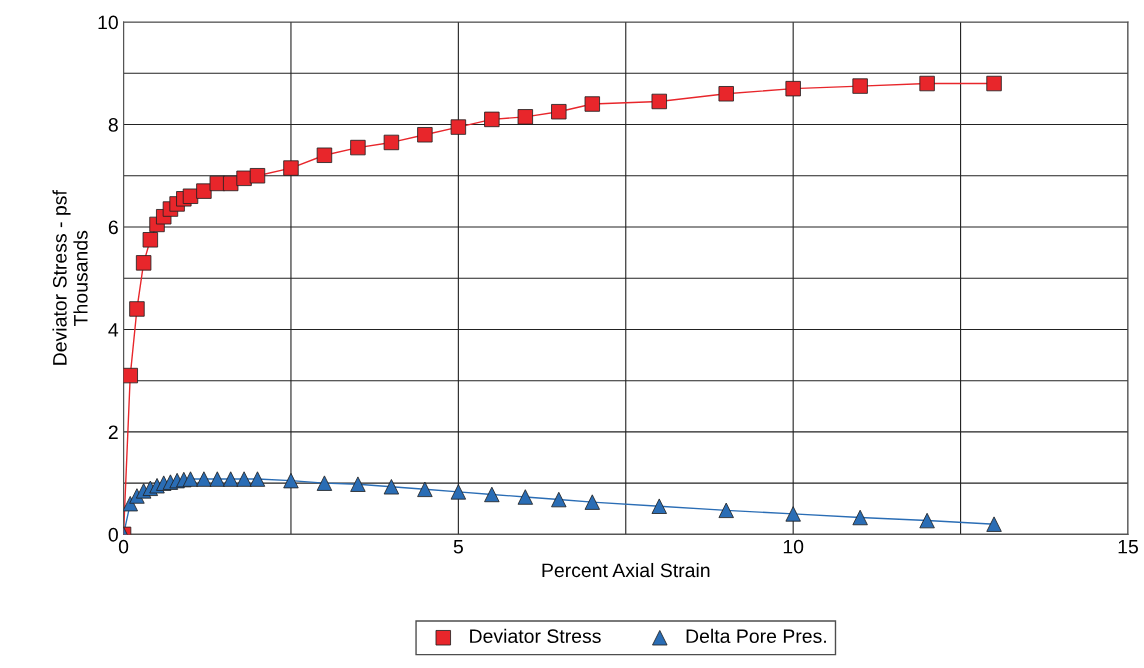  I want to click on x-tick-label: 10, so click(793, 546).